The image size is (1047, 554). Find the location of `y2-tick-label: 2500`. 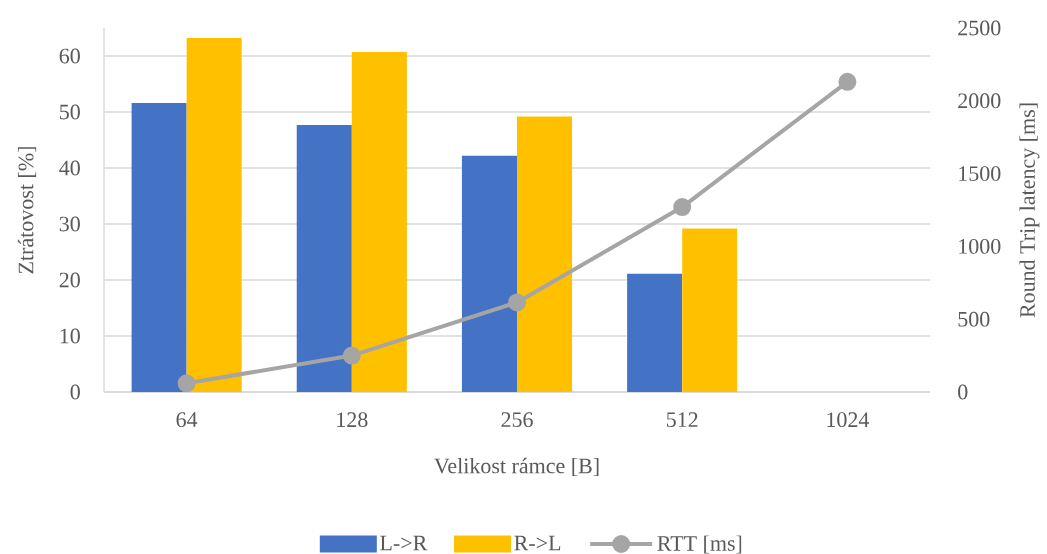

y2-tick-label: 2500 is located at coordinates (979, 28).